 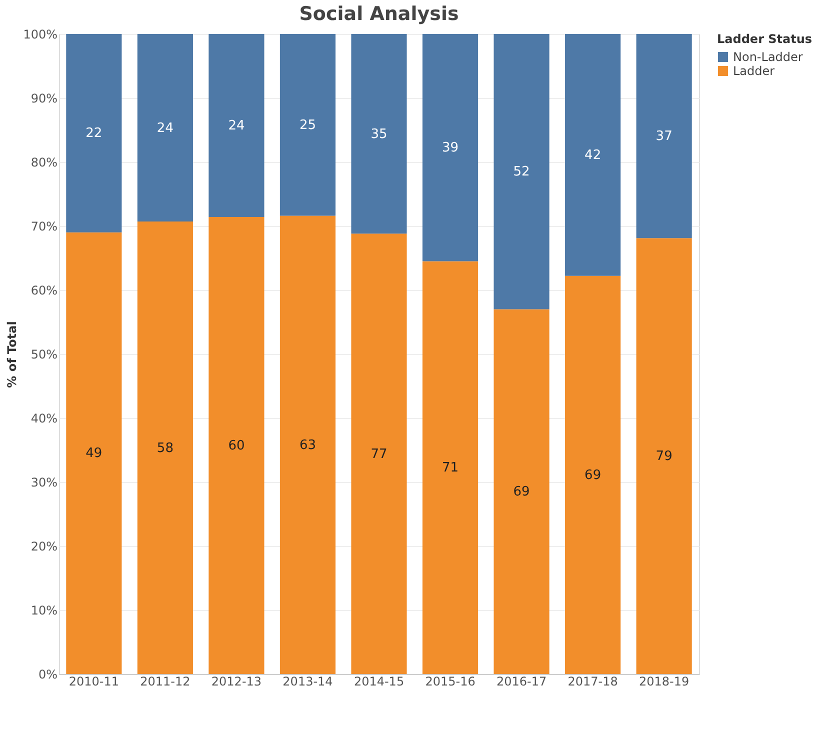 I want to click on annotation: 42, so click(x=593, y=155).